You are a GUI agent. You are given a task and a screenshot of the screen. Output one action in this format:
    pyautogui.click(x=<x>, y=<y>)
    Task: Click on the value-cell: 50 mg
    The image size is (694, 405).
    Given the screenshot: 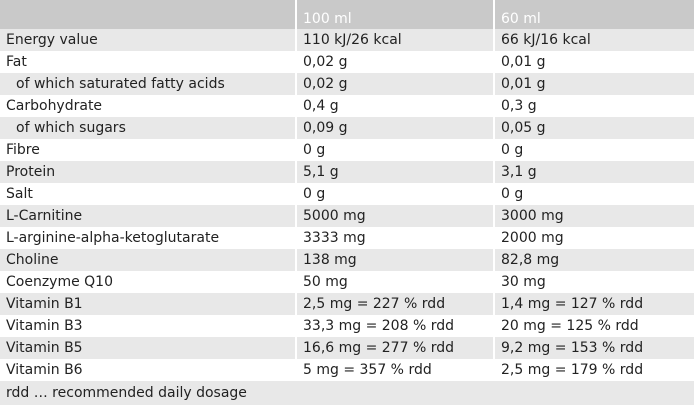 What is the action you would take?
    pyautogui.click(x=394, y=282)
    